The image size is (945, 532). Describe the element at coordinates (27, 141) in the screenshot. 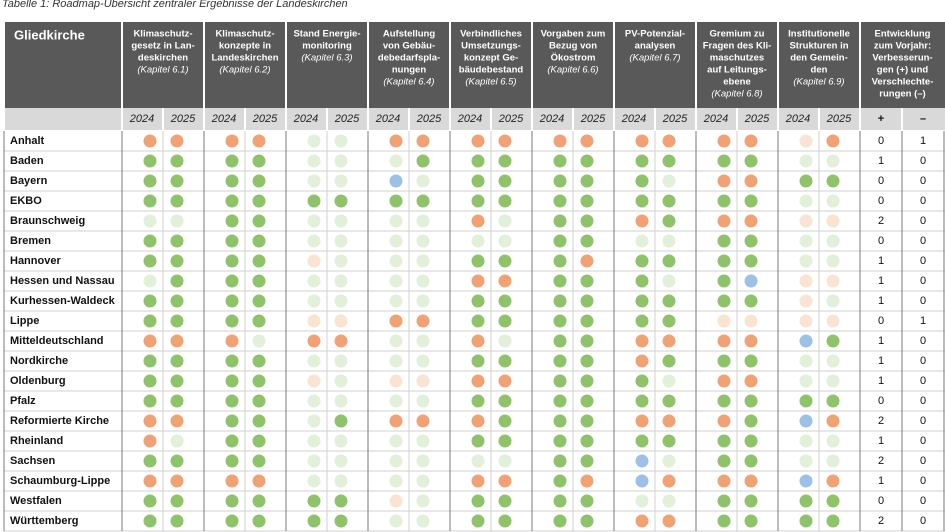

I see `row-name: Anhalt` at that location.